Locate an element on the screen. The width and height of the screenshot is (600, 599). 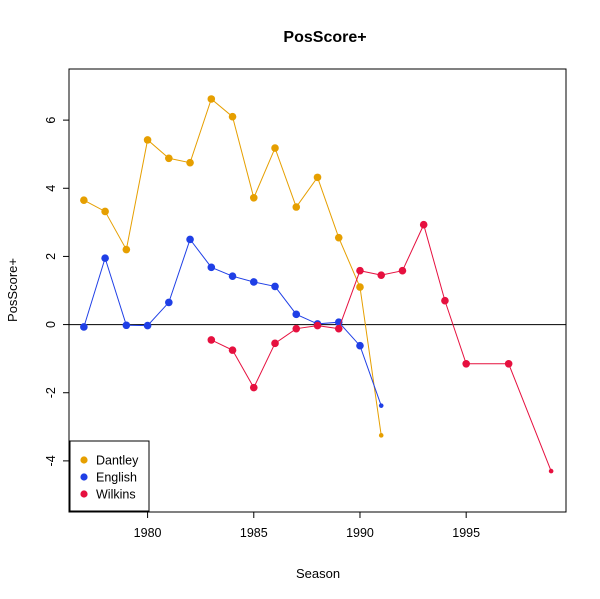
chart-title: PosScore+ is located at coordinates (324, 37).